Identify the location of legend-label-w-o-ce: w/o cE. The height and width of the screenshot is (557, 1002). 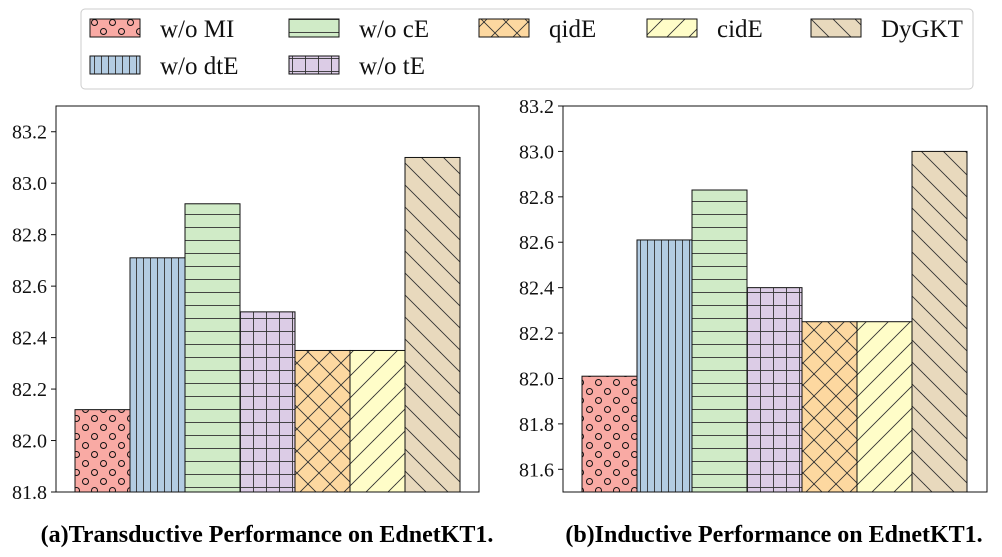
(394, 29).